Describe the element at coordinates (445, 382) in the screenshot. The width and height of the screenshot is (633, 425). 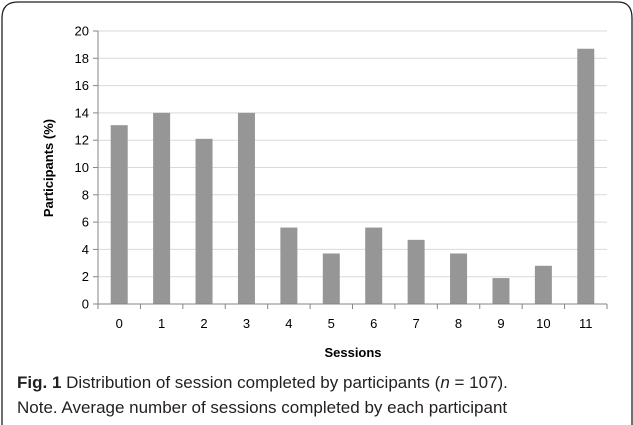
I see `caption-n-symbol: n` at that location.